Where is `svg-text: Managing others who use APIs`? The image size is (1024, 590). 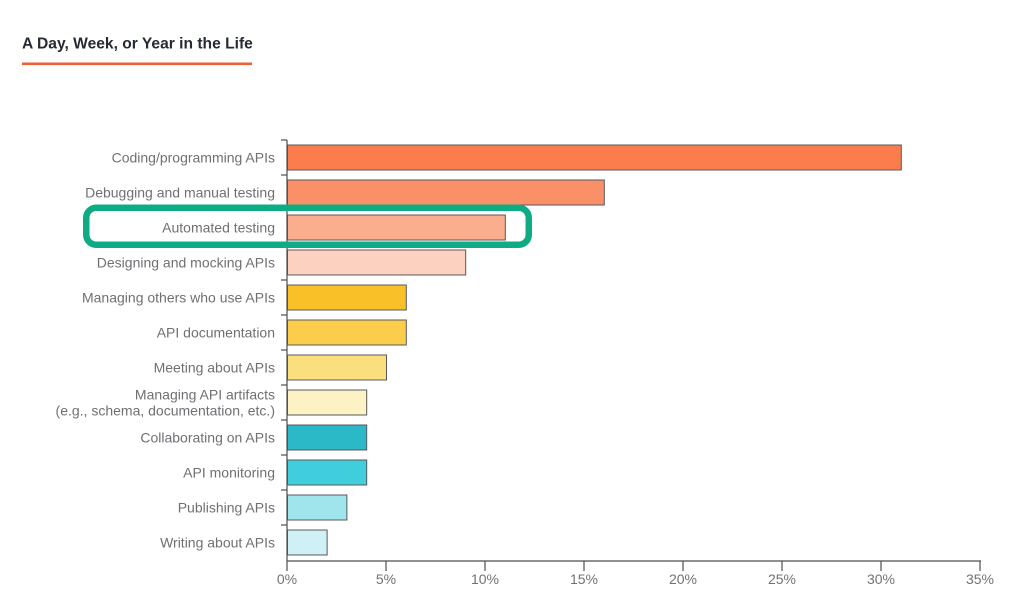
svg-text: Managing others who use APIs is located at coordinates (178, 298).